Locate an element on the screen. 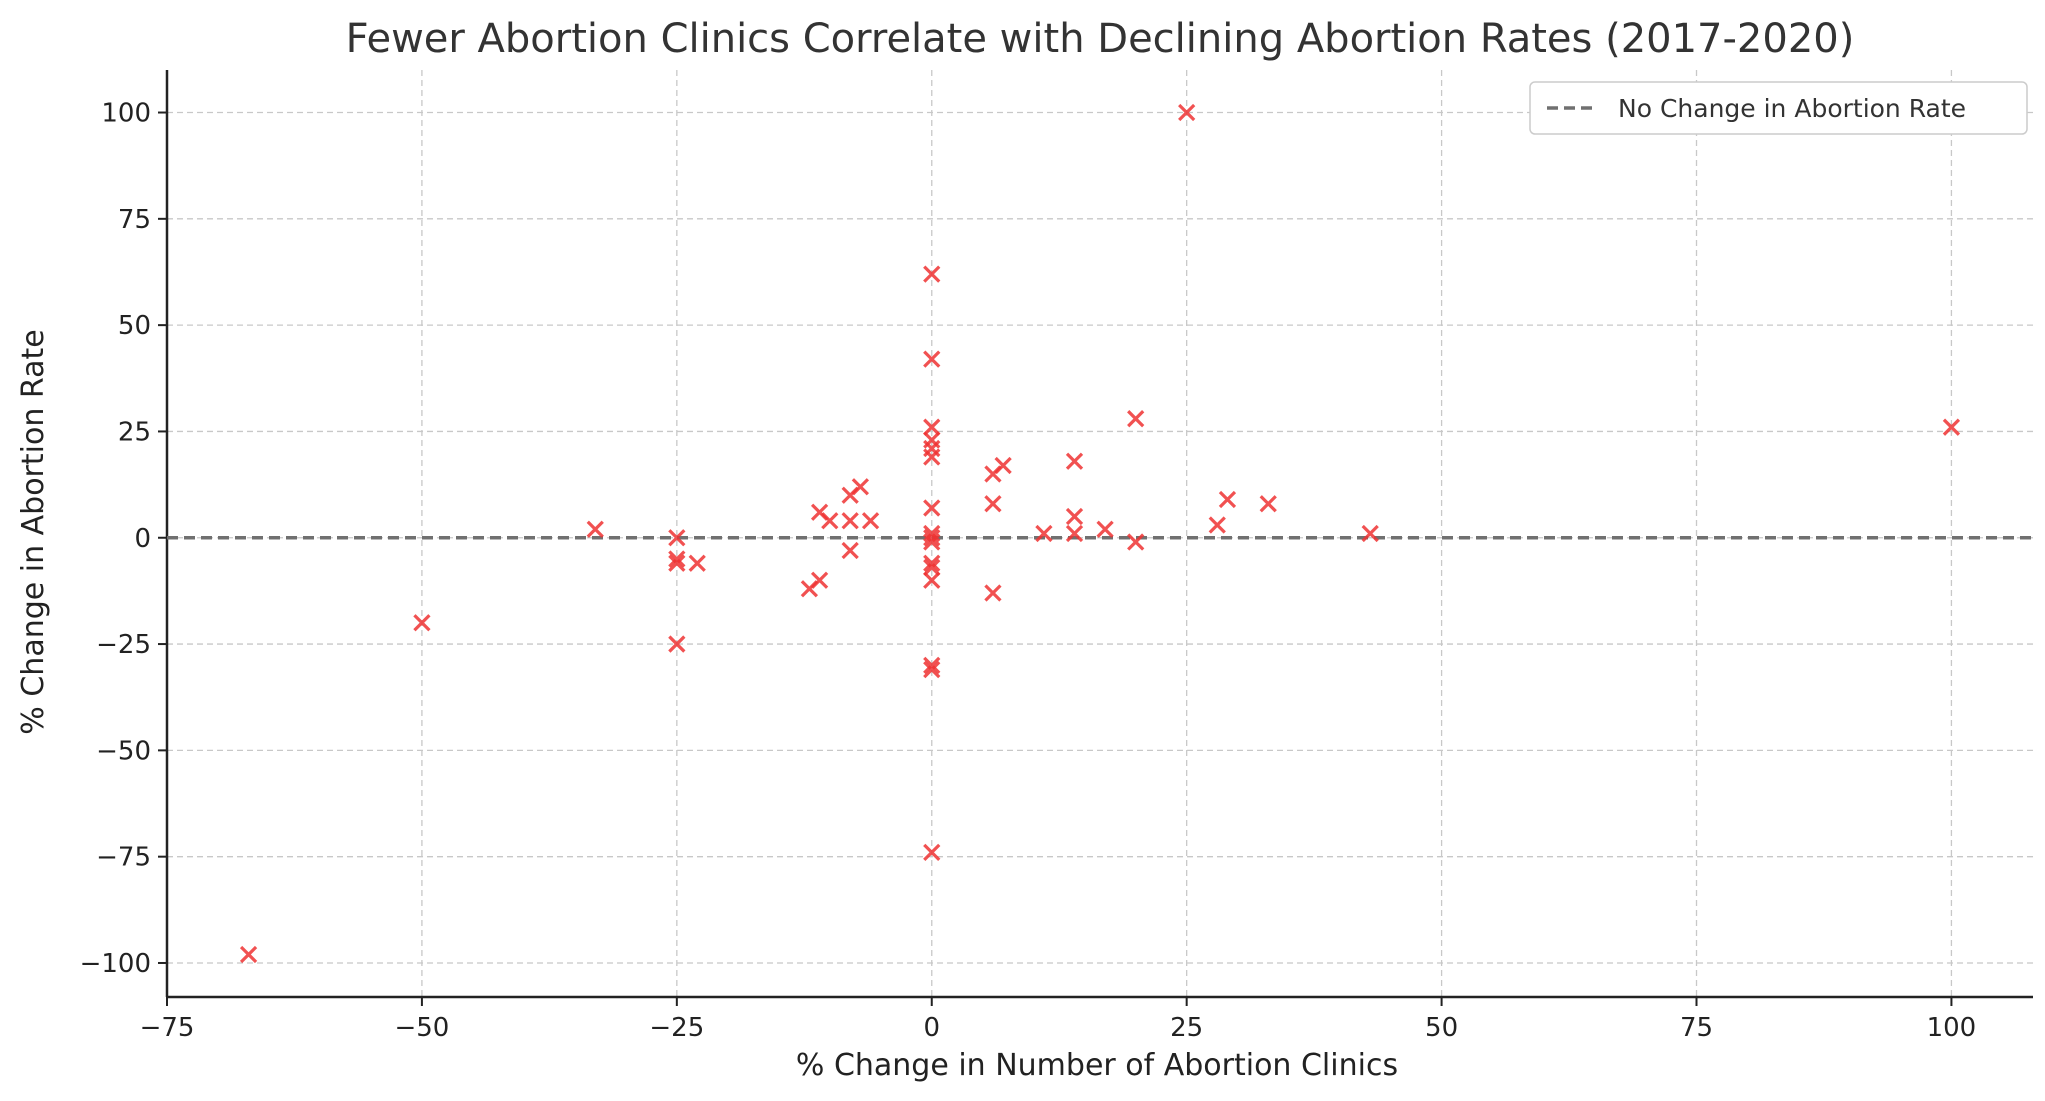  y-tick-labels: −100 −75 −50 −25 0 25 50 75 100 is located at coordinates (115, 539).